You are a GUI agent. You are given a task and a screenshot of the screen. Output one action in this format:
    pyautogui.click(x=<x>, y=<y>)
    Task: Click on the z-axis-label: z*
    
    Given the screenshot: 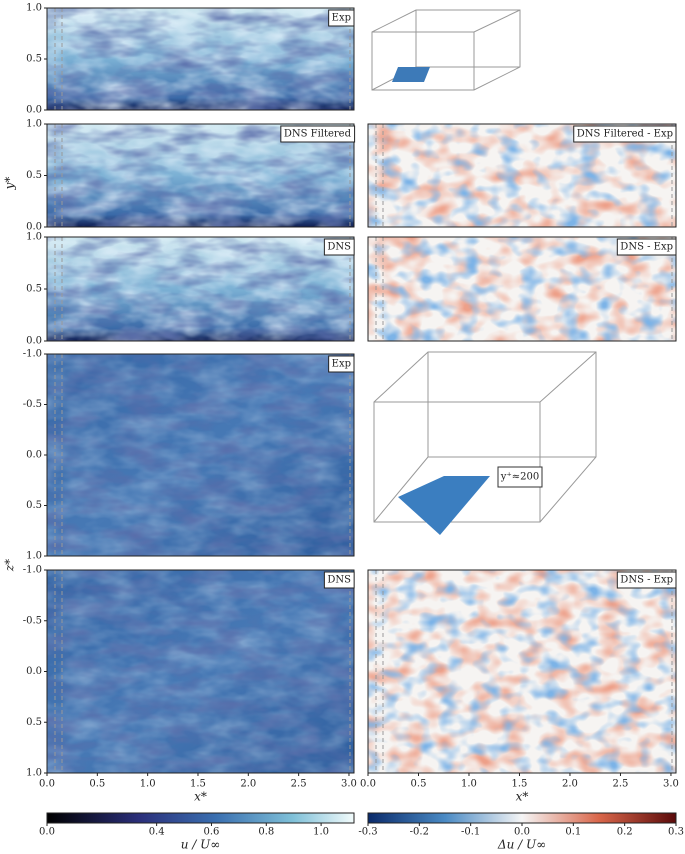 What is the action you would take?
    pyautogui.click(x=10, y=565)
    